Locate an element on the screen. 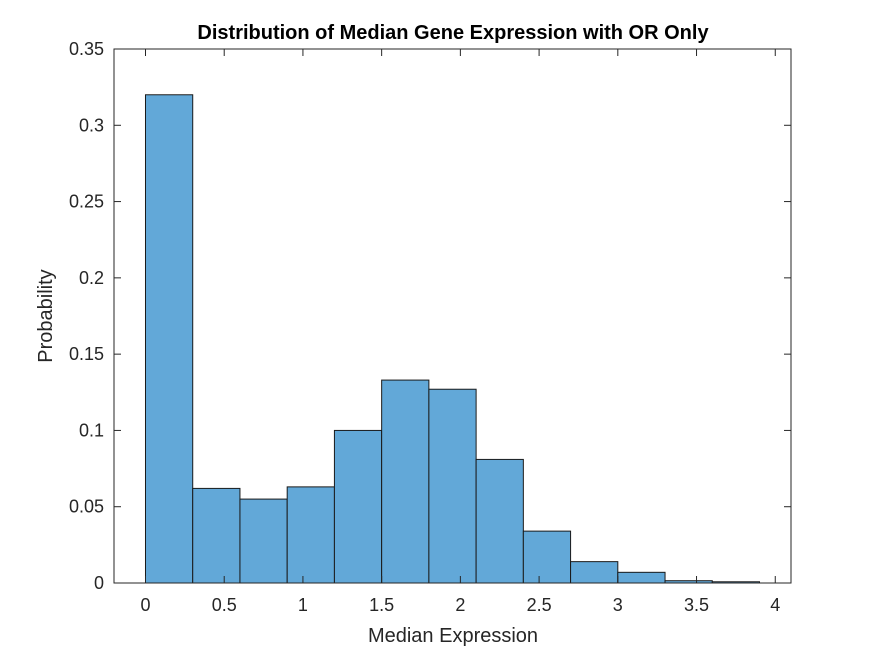 The height and width of the screenshot is (656, 875). y-tick-label-5: 0.25 is located at coordinates (86, 202).